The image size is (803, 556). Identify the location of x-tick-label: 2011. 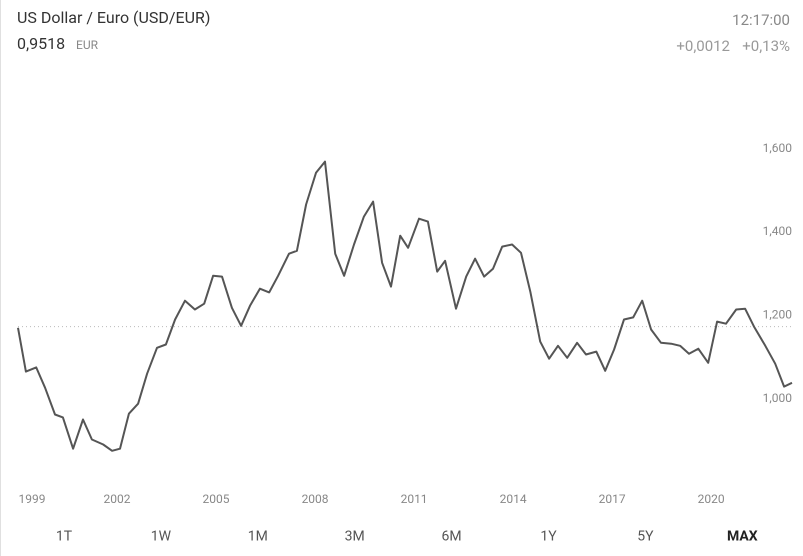
(414, 499).